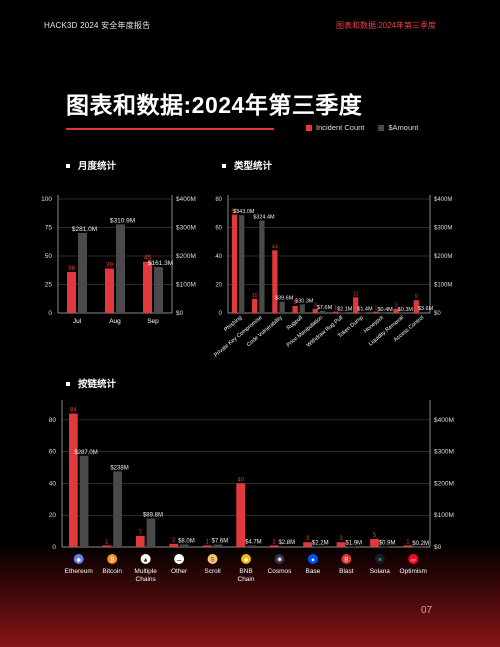  What do you see at coordinates (153, 515) in the screenshot?
I see `chain-label-amount: $89.8M` at bounding box center [153, 515].